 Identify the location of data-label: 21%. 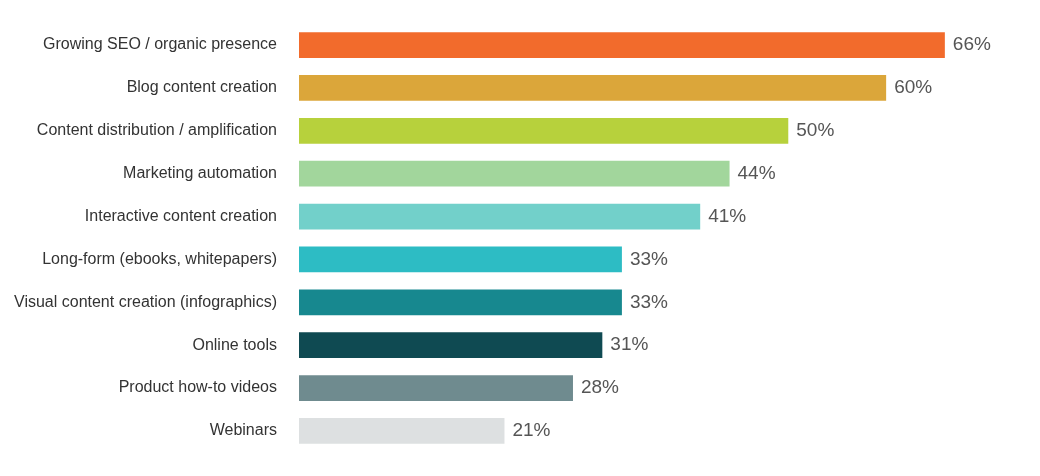
(531, 430).